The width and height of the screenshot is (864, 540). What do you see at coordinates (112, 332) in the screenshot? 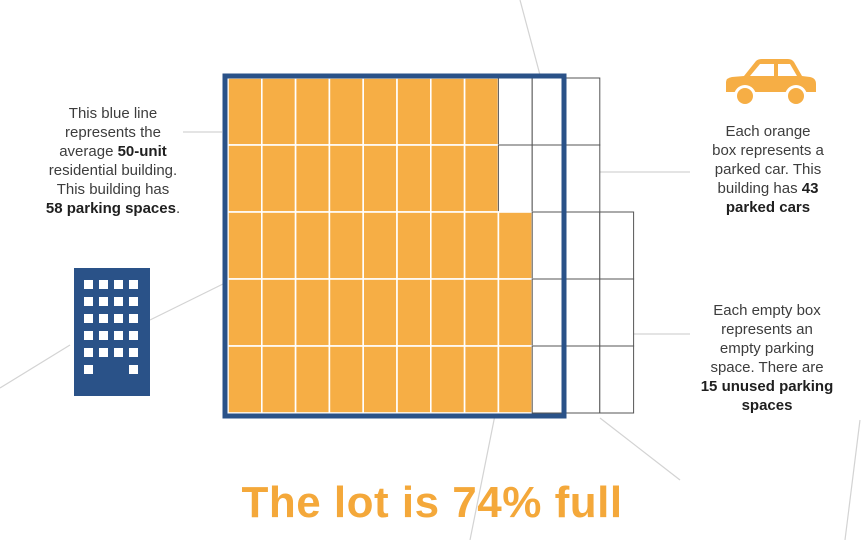
I see `apartment-building-icon` at bounding box center [112, 332].